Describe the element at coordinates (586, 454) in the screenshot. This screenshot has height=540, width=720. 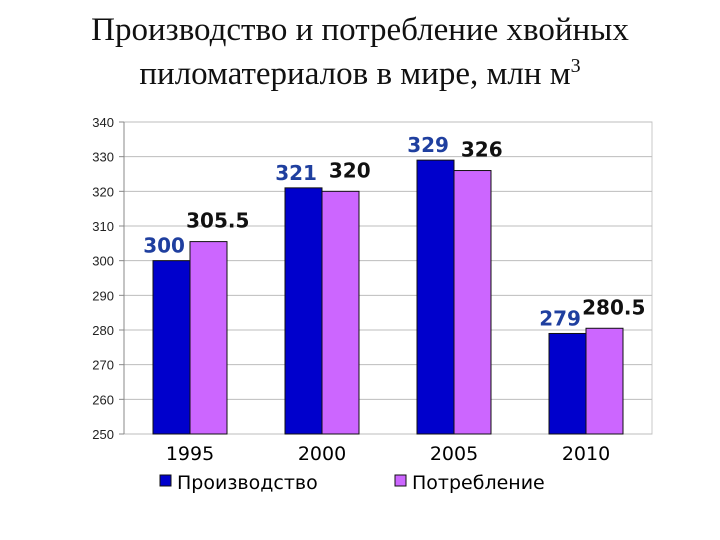
I see `x-category-label: 2010` at that location.